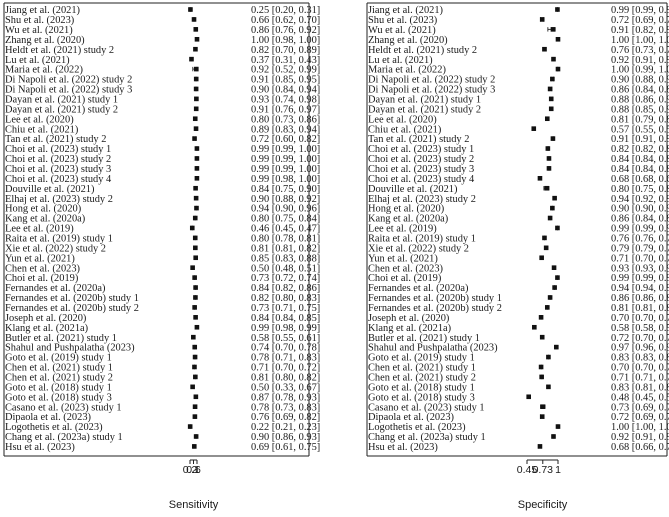 The height and width of the screenshot is (517, 669). Describe the element at coordinates (162, 40) in the screenshot. I see `study-row: Zhang et al. (2020) 1.00 [0.98, 1.00]` at that location.